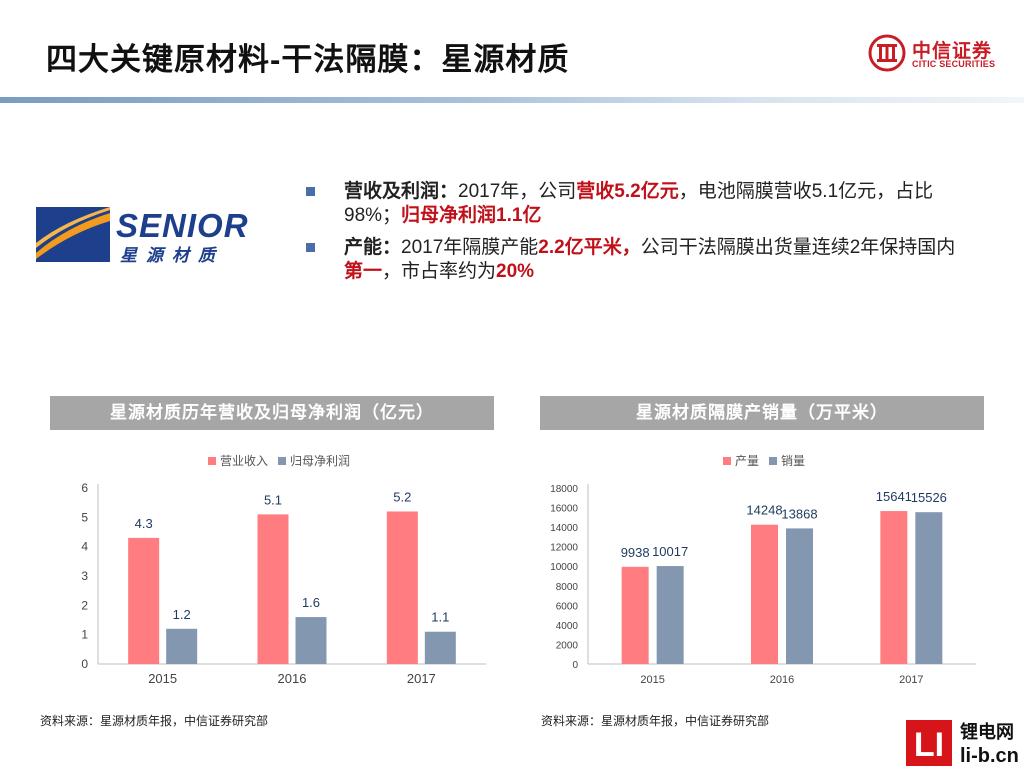  What do you see at coordinates (401, 191) in the screenshot?
I see `bullet-label: 营收及利润：` at bounding box center [401, 191].